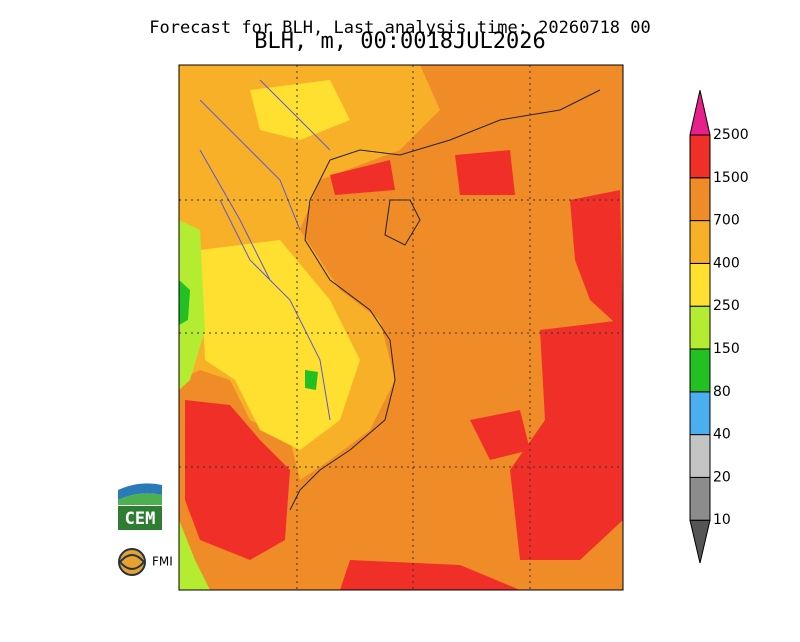 The width and height of the screenshot is (800, 642). I want to click on colorbar-label: 1500, so click(731, 178).